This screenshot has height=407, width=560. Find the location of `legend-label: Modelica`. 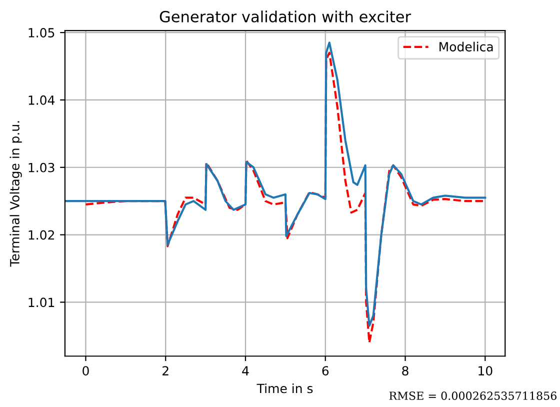

legend-label: Modelica is located at coordinates (466, 47).